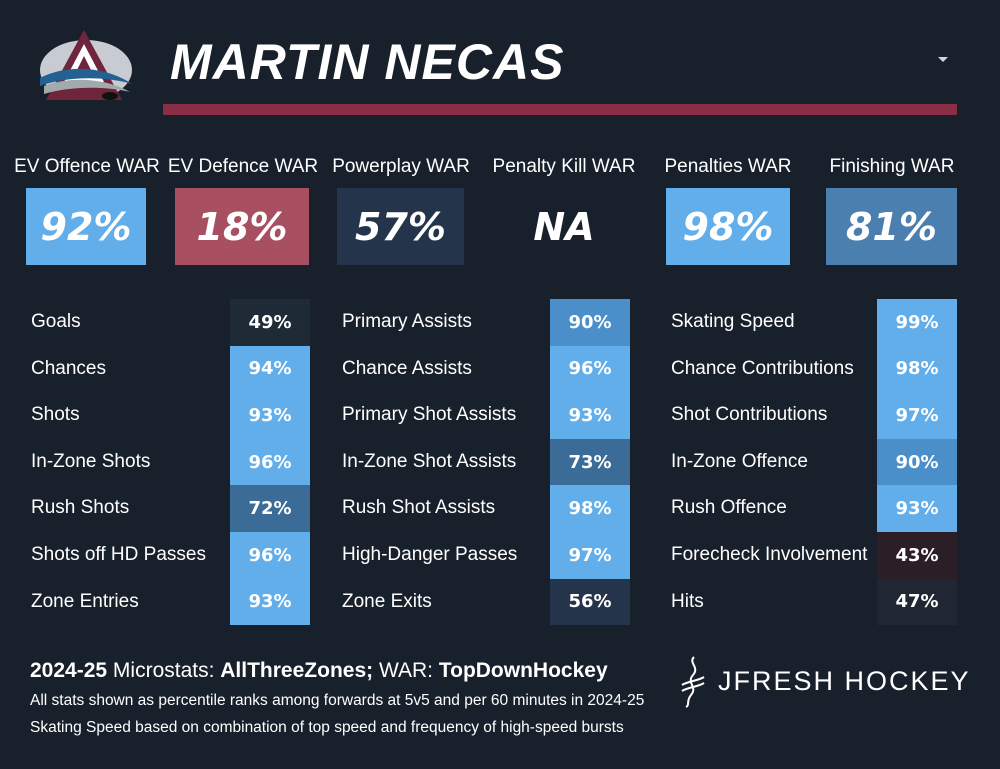 The image size is (1000, 769). What do you see at coordinates (590, 555) in the screenshot?
I see `stat-value-high-danger-passes: 97%` at bounding box center [590, 555].